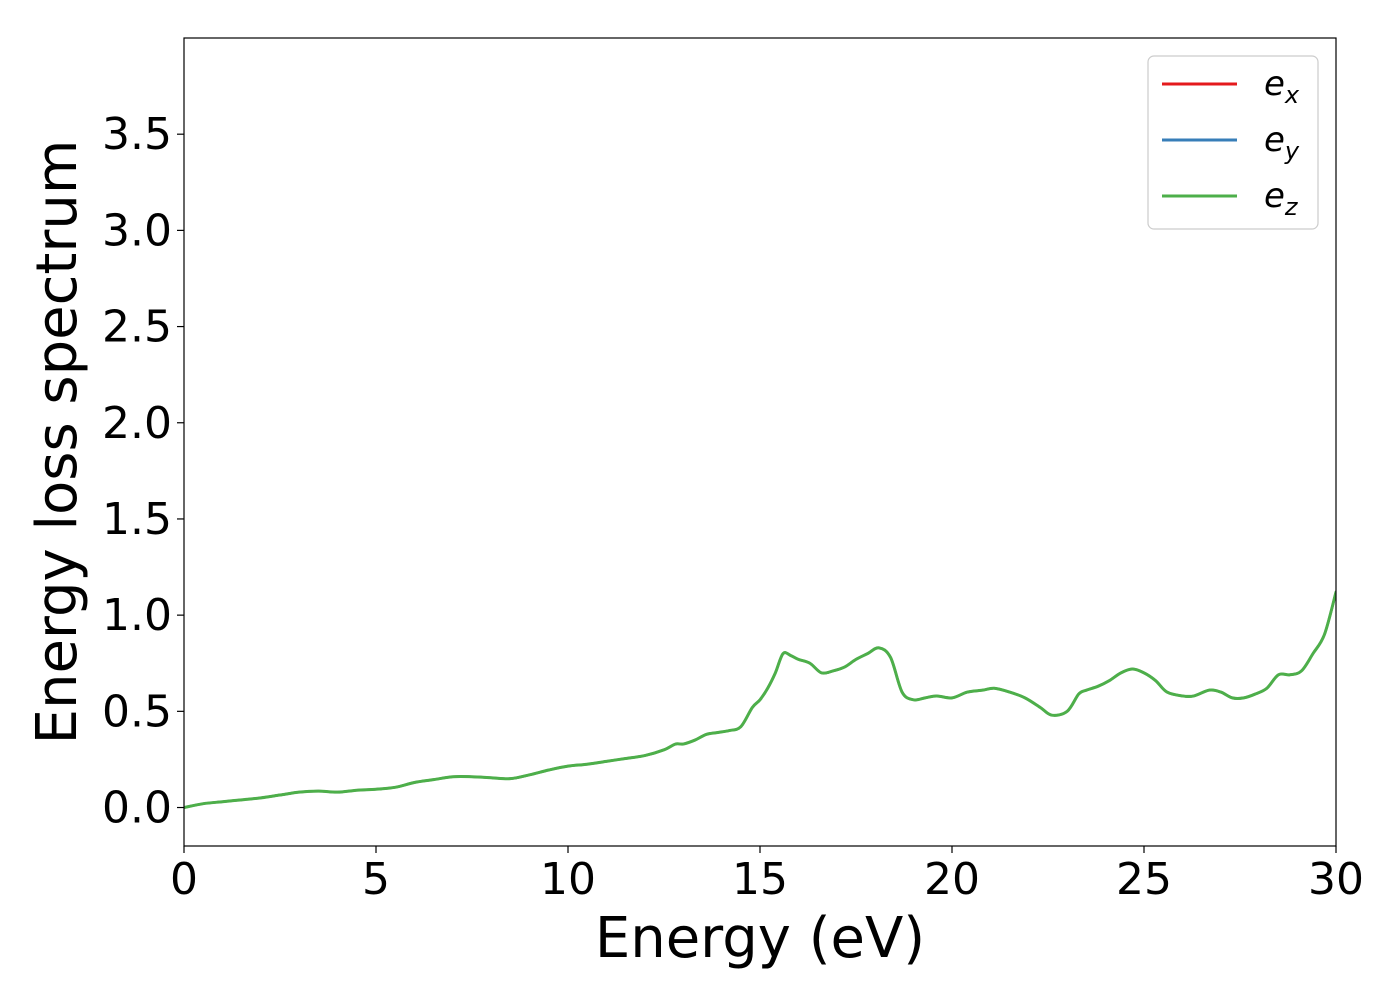 This screenshot has height=1000, width=1400. What do you see at coordinates (1144, 879) in the screenshot?
I see `x-tick-label: 25` at bounding box center [1144, 879].